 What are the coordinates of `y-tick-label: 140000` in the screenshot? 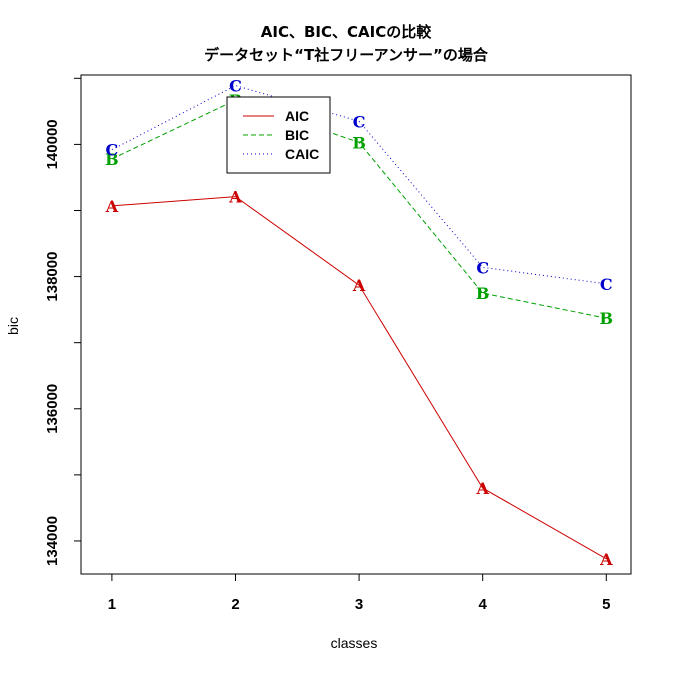 It's located at (52, 144).